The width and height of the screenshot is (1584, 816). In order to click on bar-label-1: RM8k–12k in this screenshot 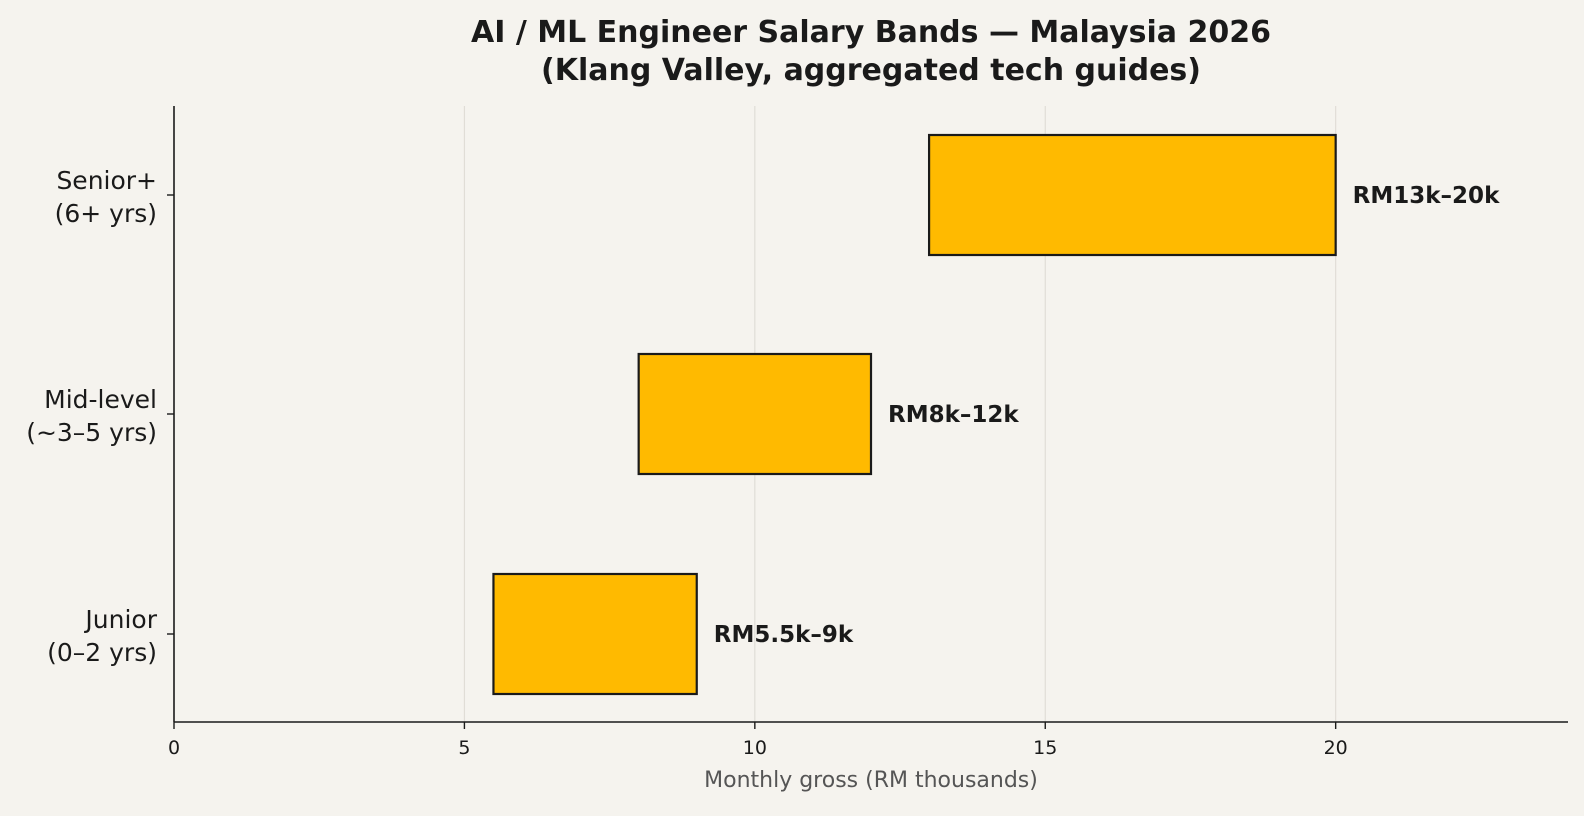, I will do `click(953, 415)`.